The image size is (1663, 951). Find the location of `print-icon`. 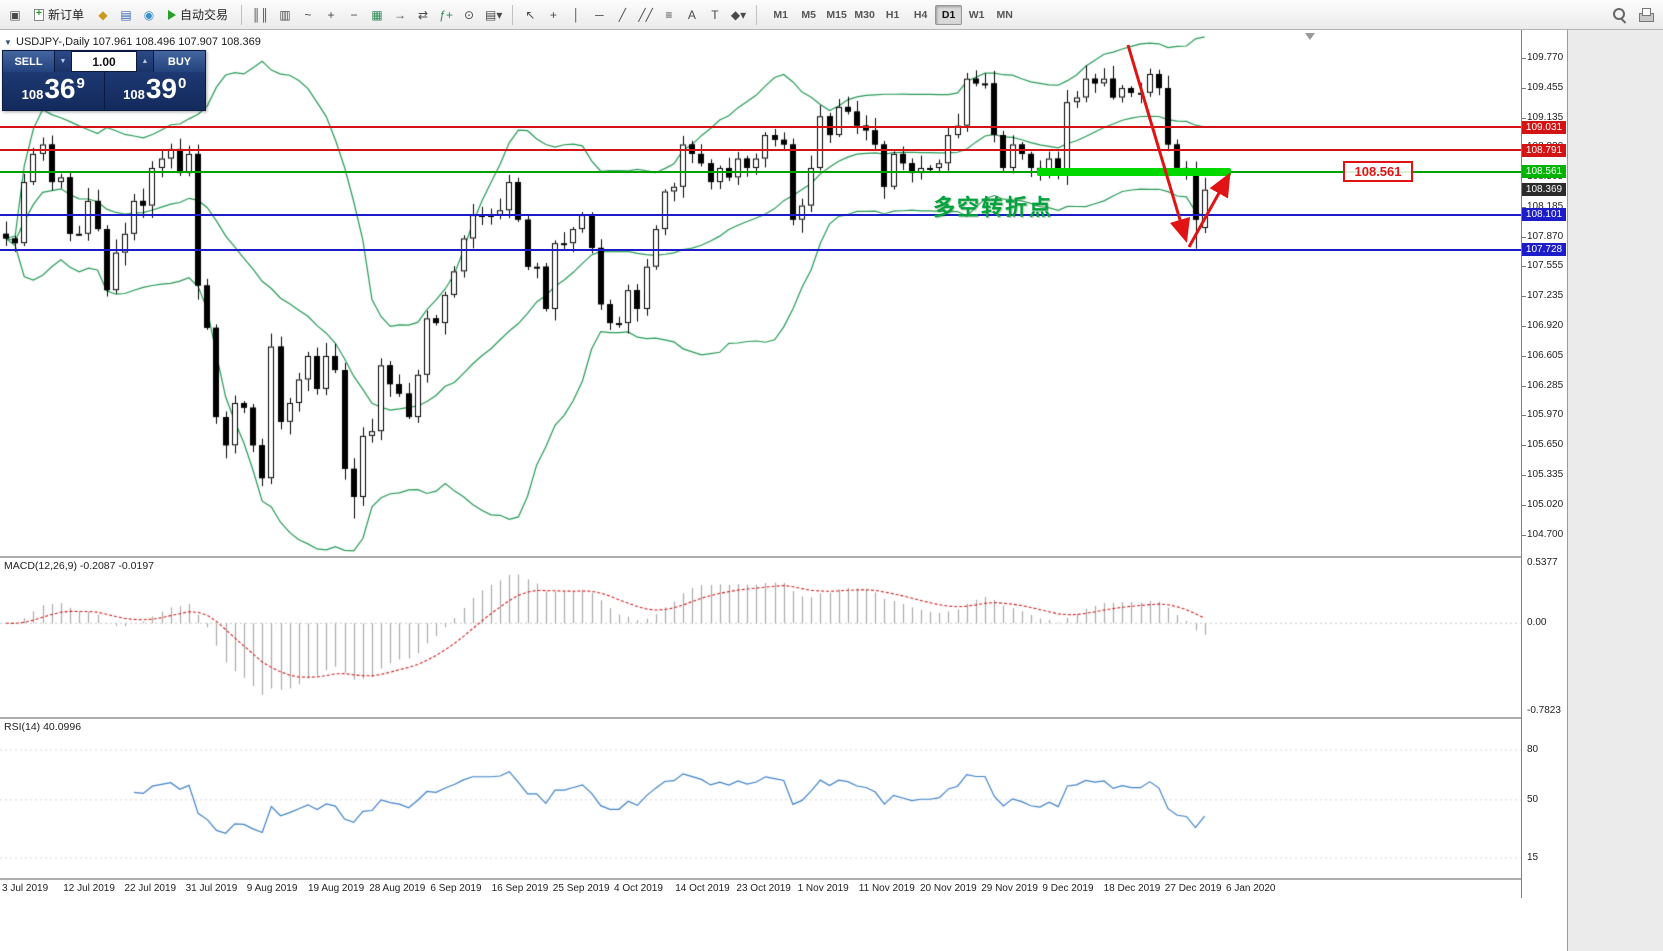

print-icon is located at coordinates (1646, 15).